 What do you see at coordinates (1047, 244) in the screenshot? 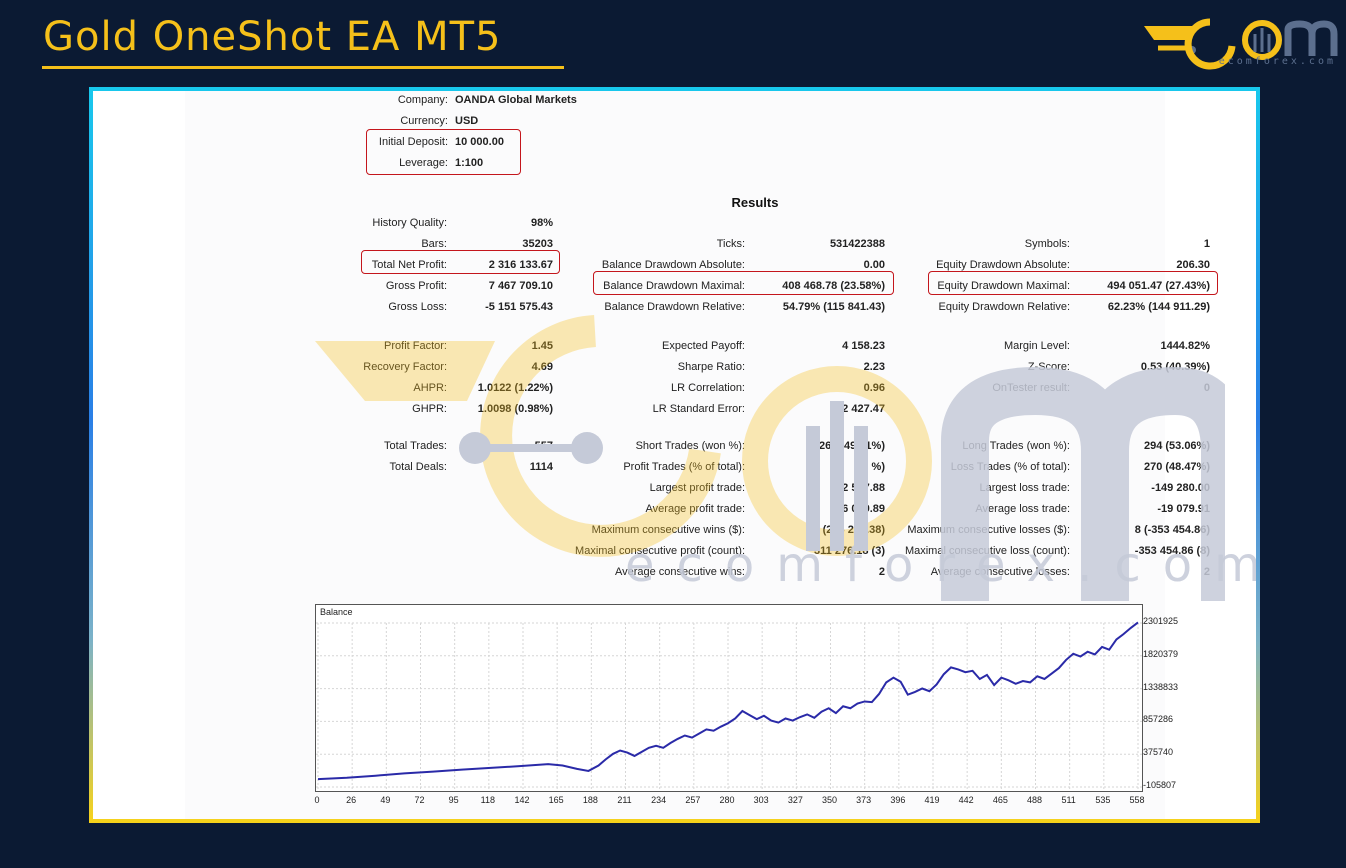
I see `result-label: Symbols:` at bounding box center [1047, 244].